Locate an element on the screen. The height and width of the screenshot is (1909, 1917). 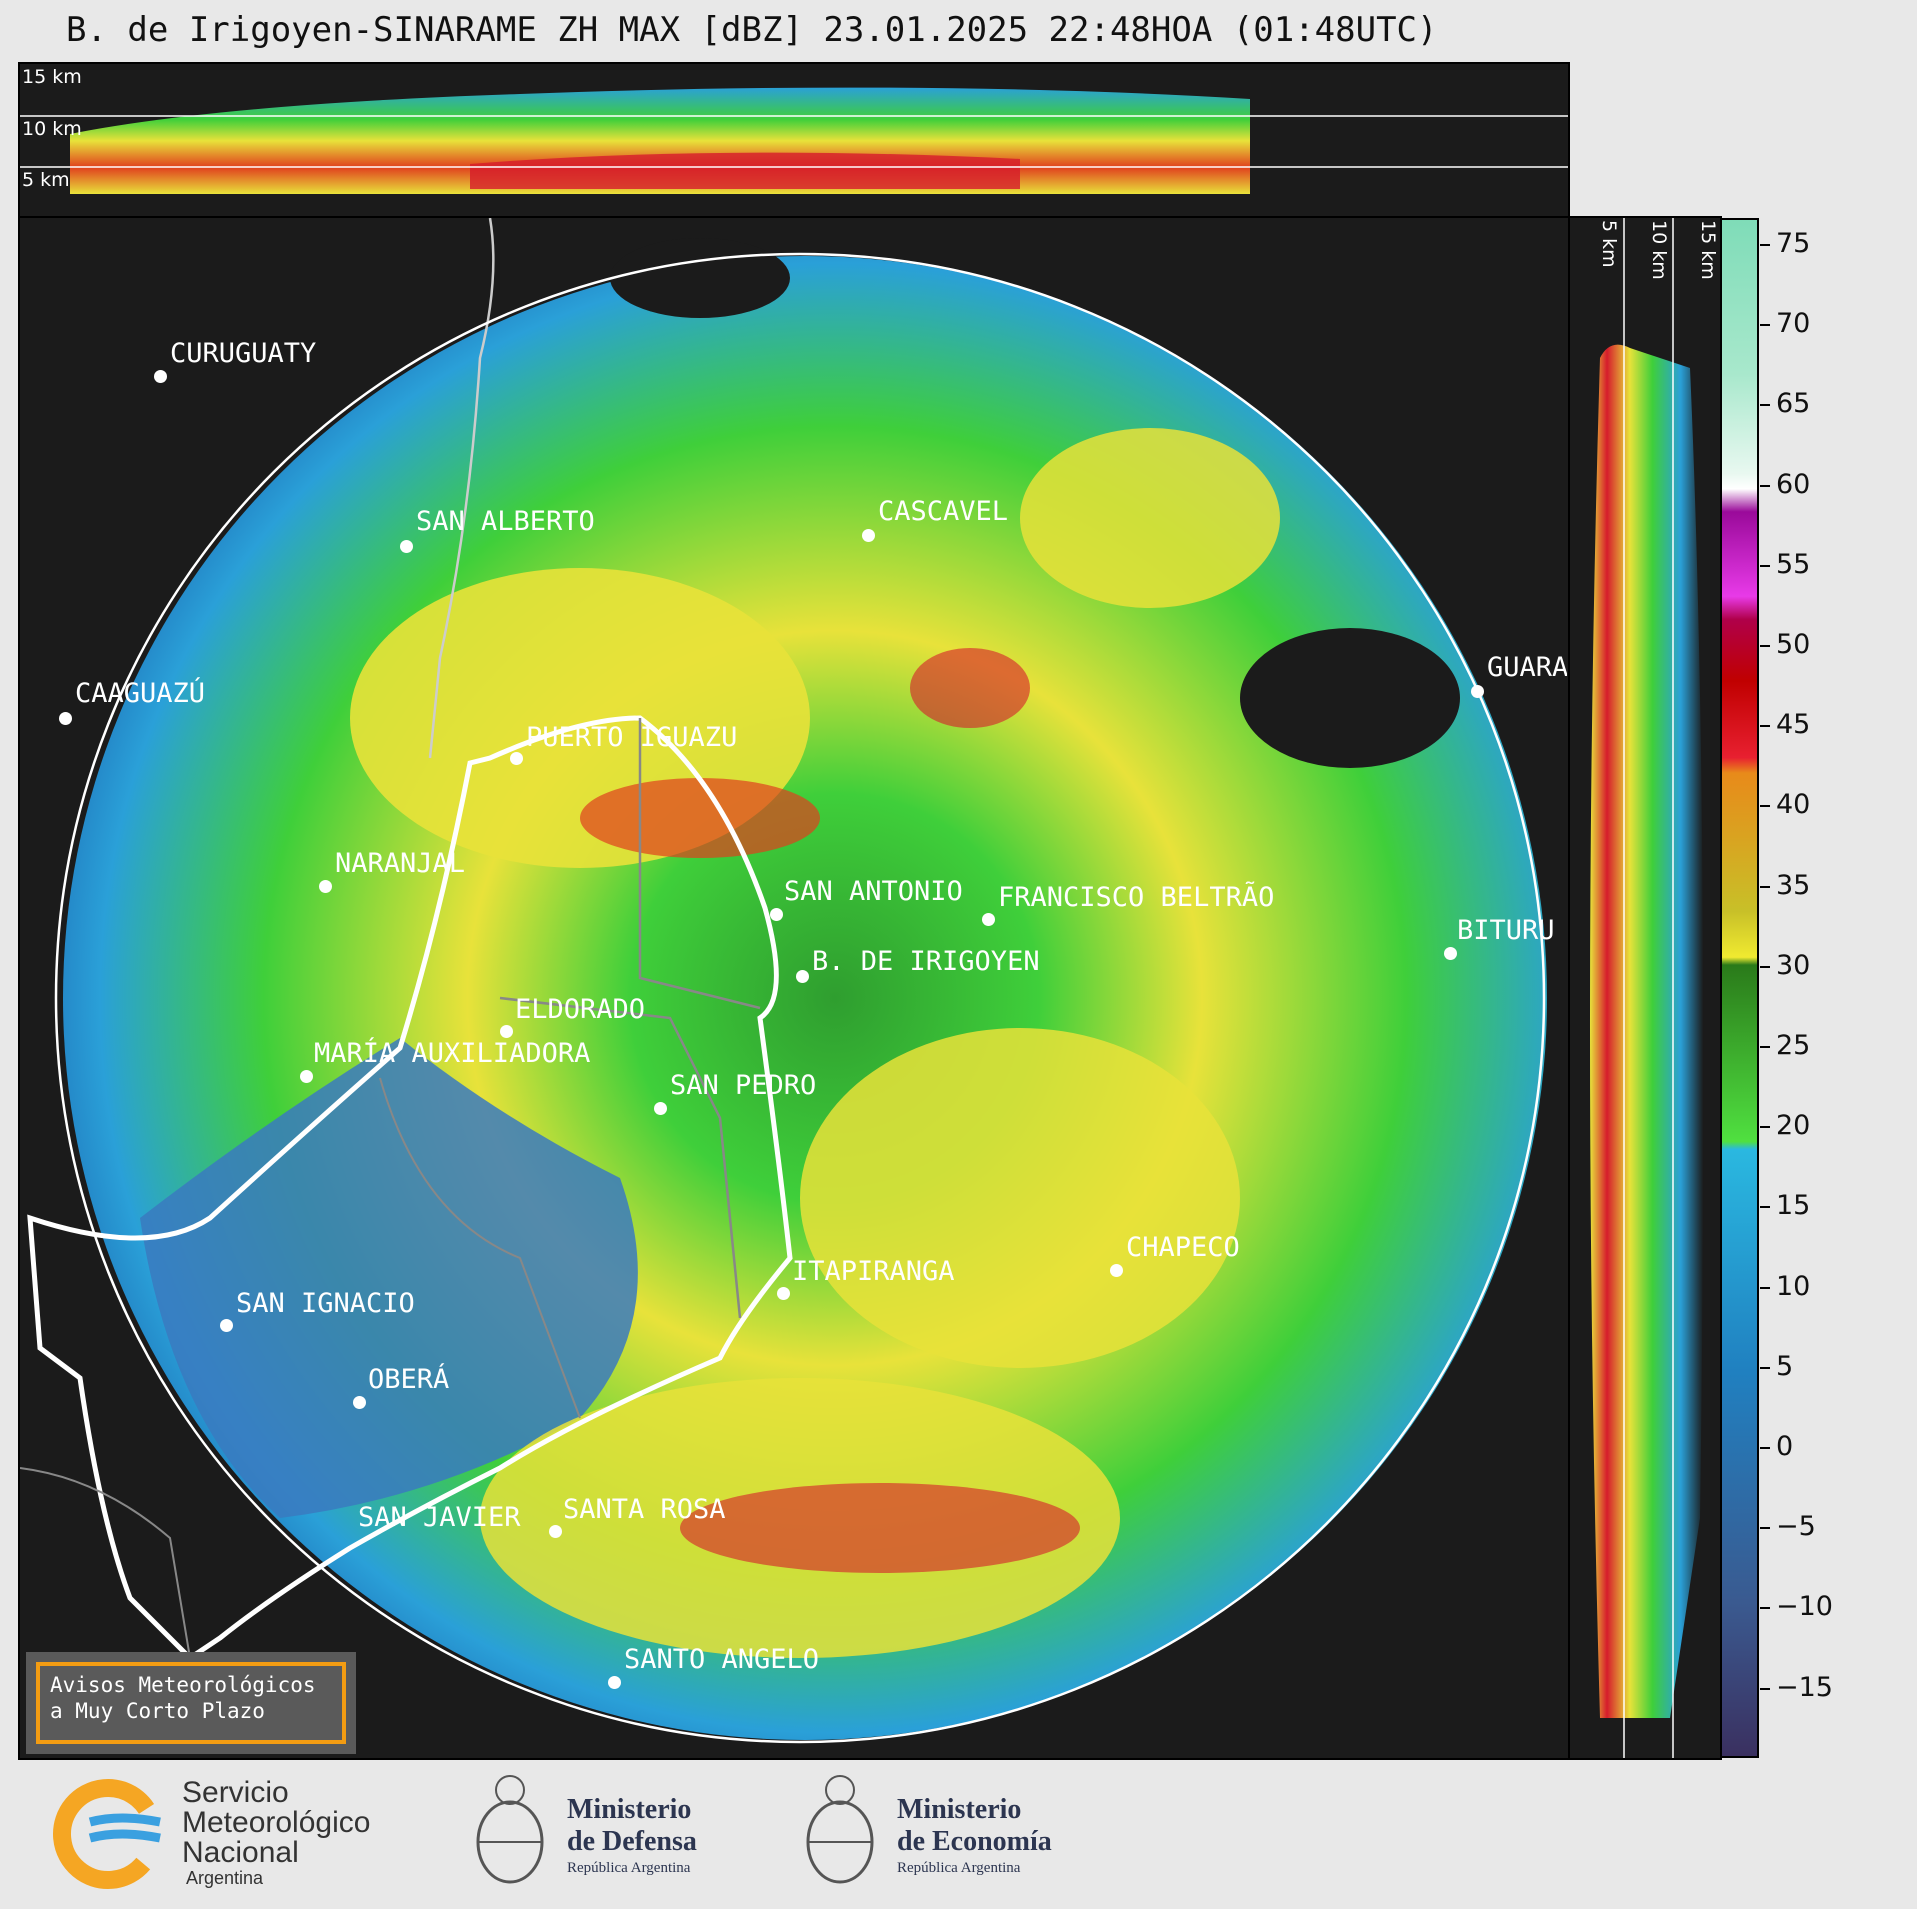
city-label-curuguaty: CURUGUATY is located at coordinates (243, 353).